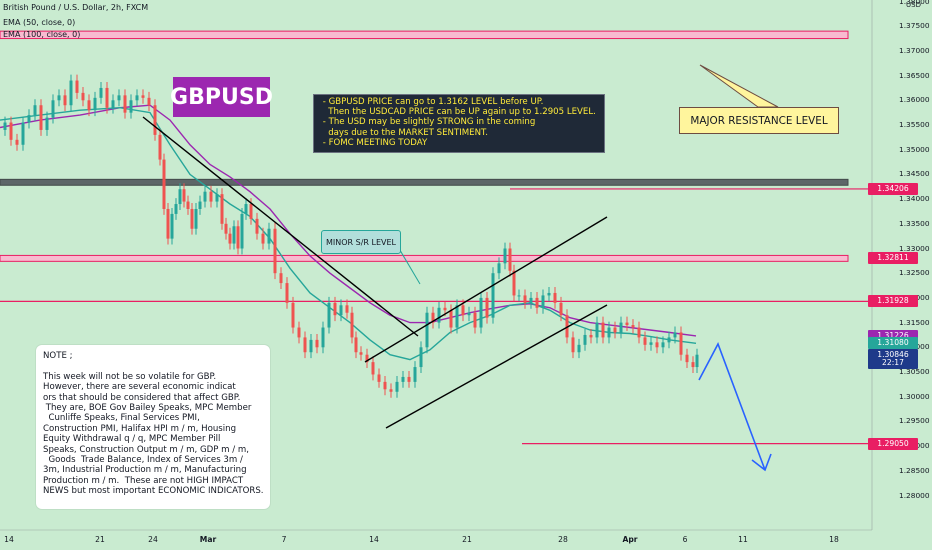 The image size is (932, 550). What do you see at coordinates (893, 188) in the screenshot?
I see `price-tag: 1.34206` at bounding box center [893, 188].